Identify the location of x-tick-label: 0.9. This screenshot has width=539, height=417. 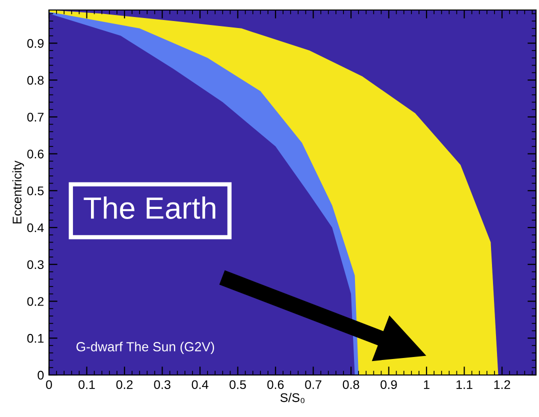
(388, 385).